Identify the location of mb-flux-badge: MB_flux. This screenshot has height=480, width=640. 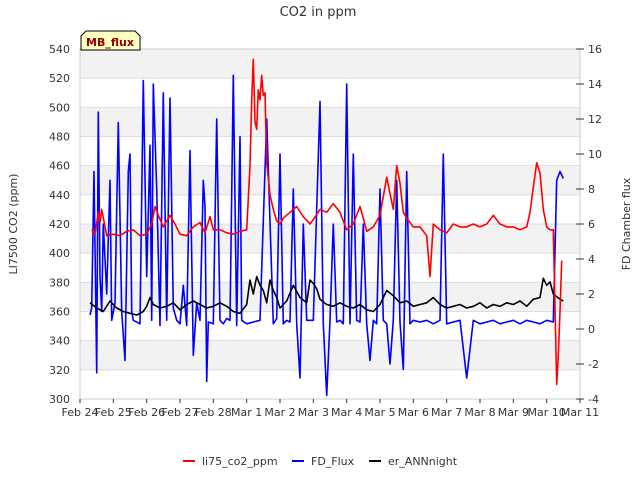
(110, 40).